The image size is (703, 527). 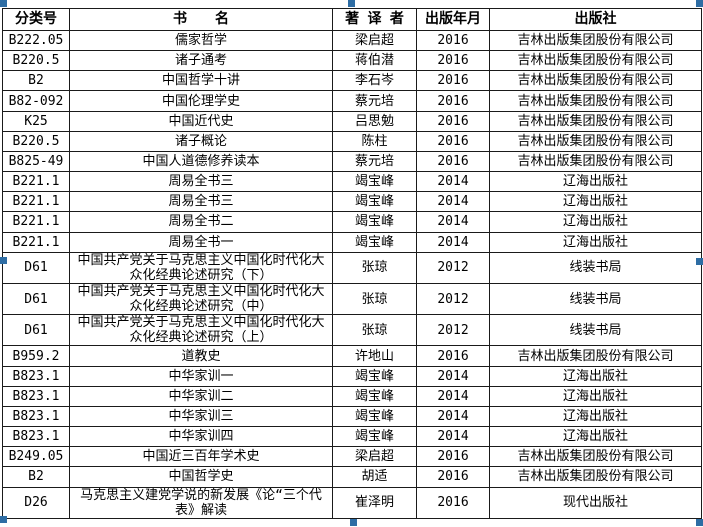 I want to click on cell-class-no: K25, so click(x=36, y=121).